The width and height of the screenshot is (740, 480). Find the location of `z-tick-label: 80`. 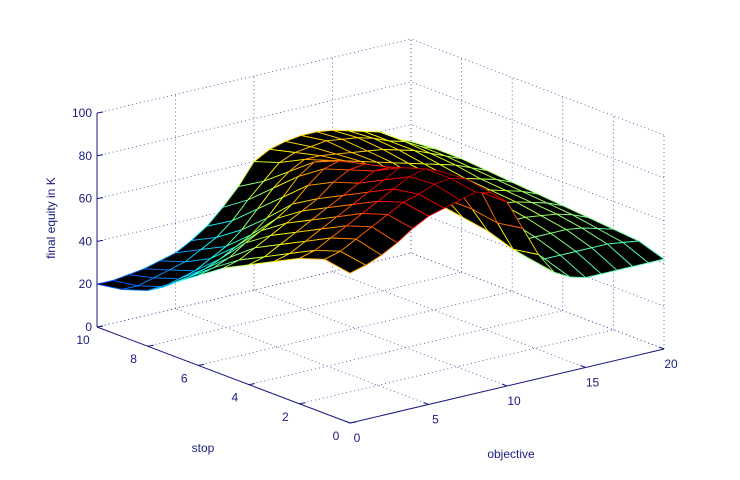

z-tick-label: 80 is located at coordinates (86, 156).